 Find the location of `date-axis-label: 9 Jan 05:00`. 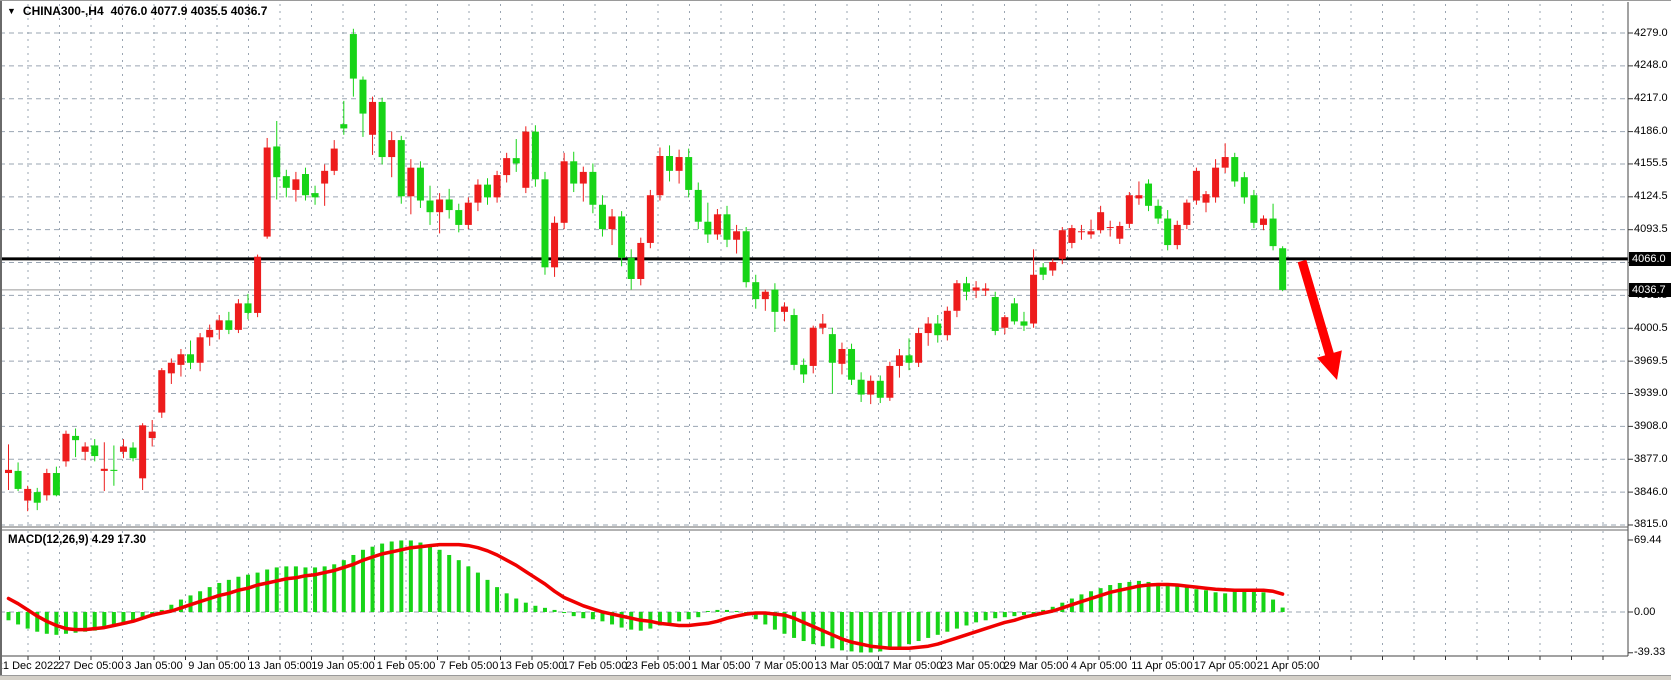

date-axis-label: 9 Jan 05:00 is located at coordinates (217, 666).